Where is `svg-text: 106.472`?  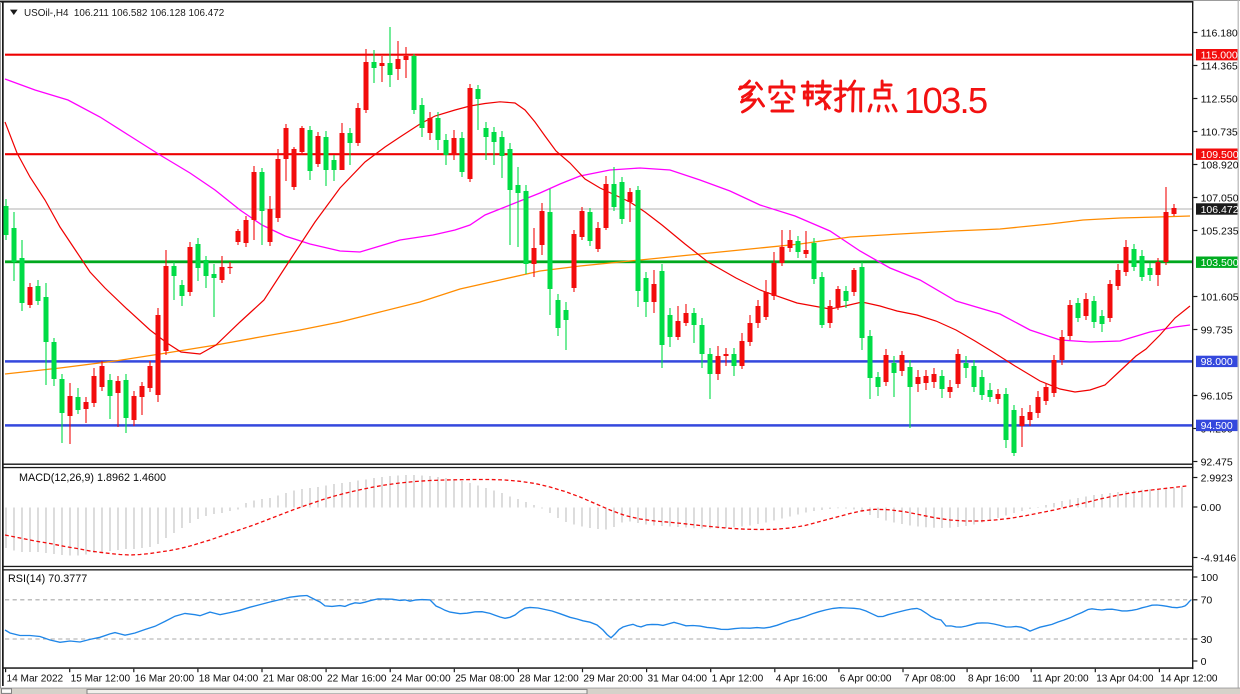 svg-text: 106.472 is located at coordinates (1220, 210).